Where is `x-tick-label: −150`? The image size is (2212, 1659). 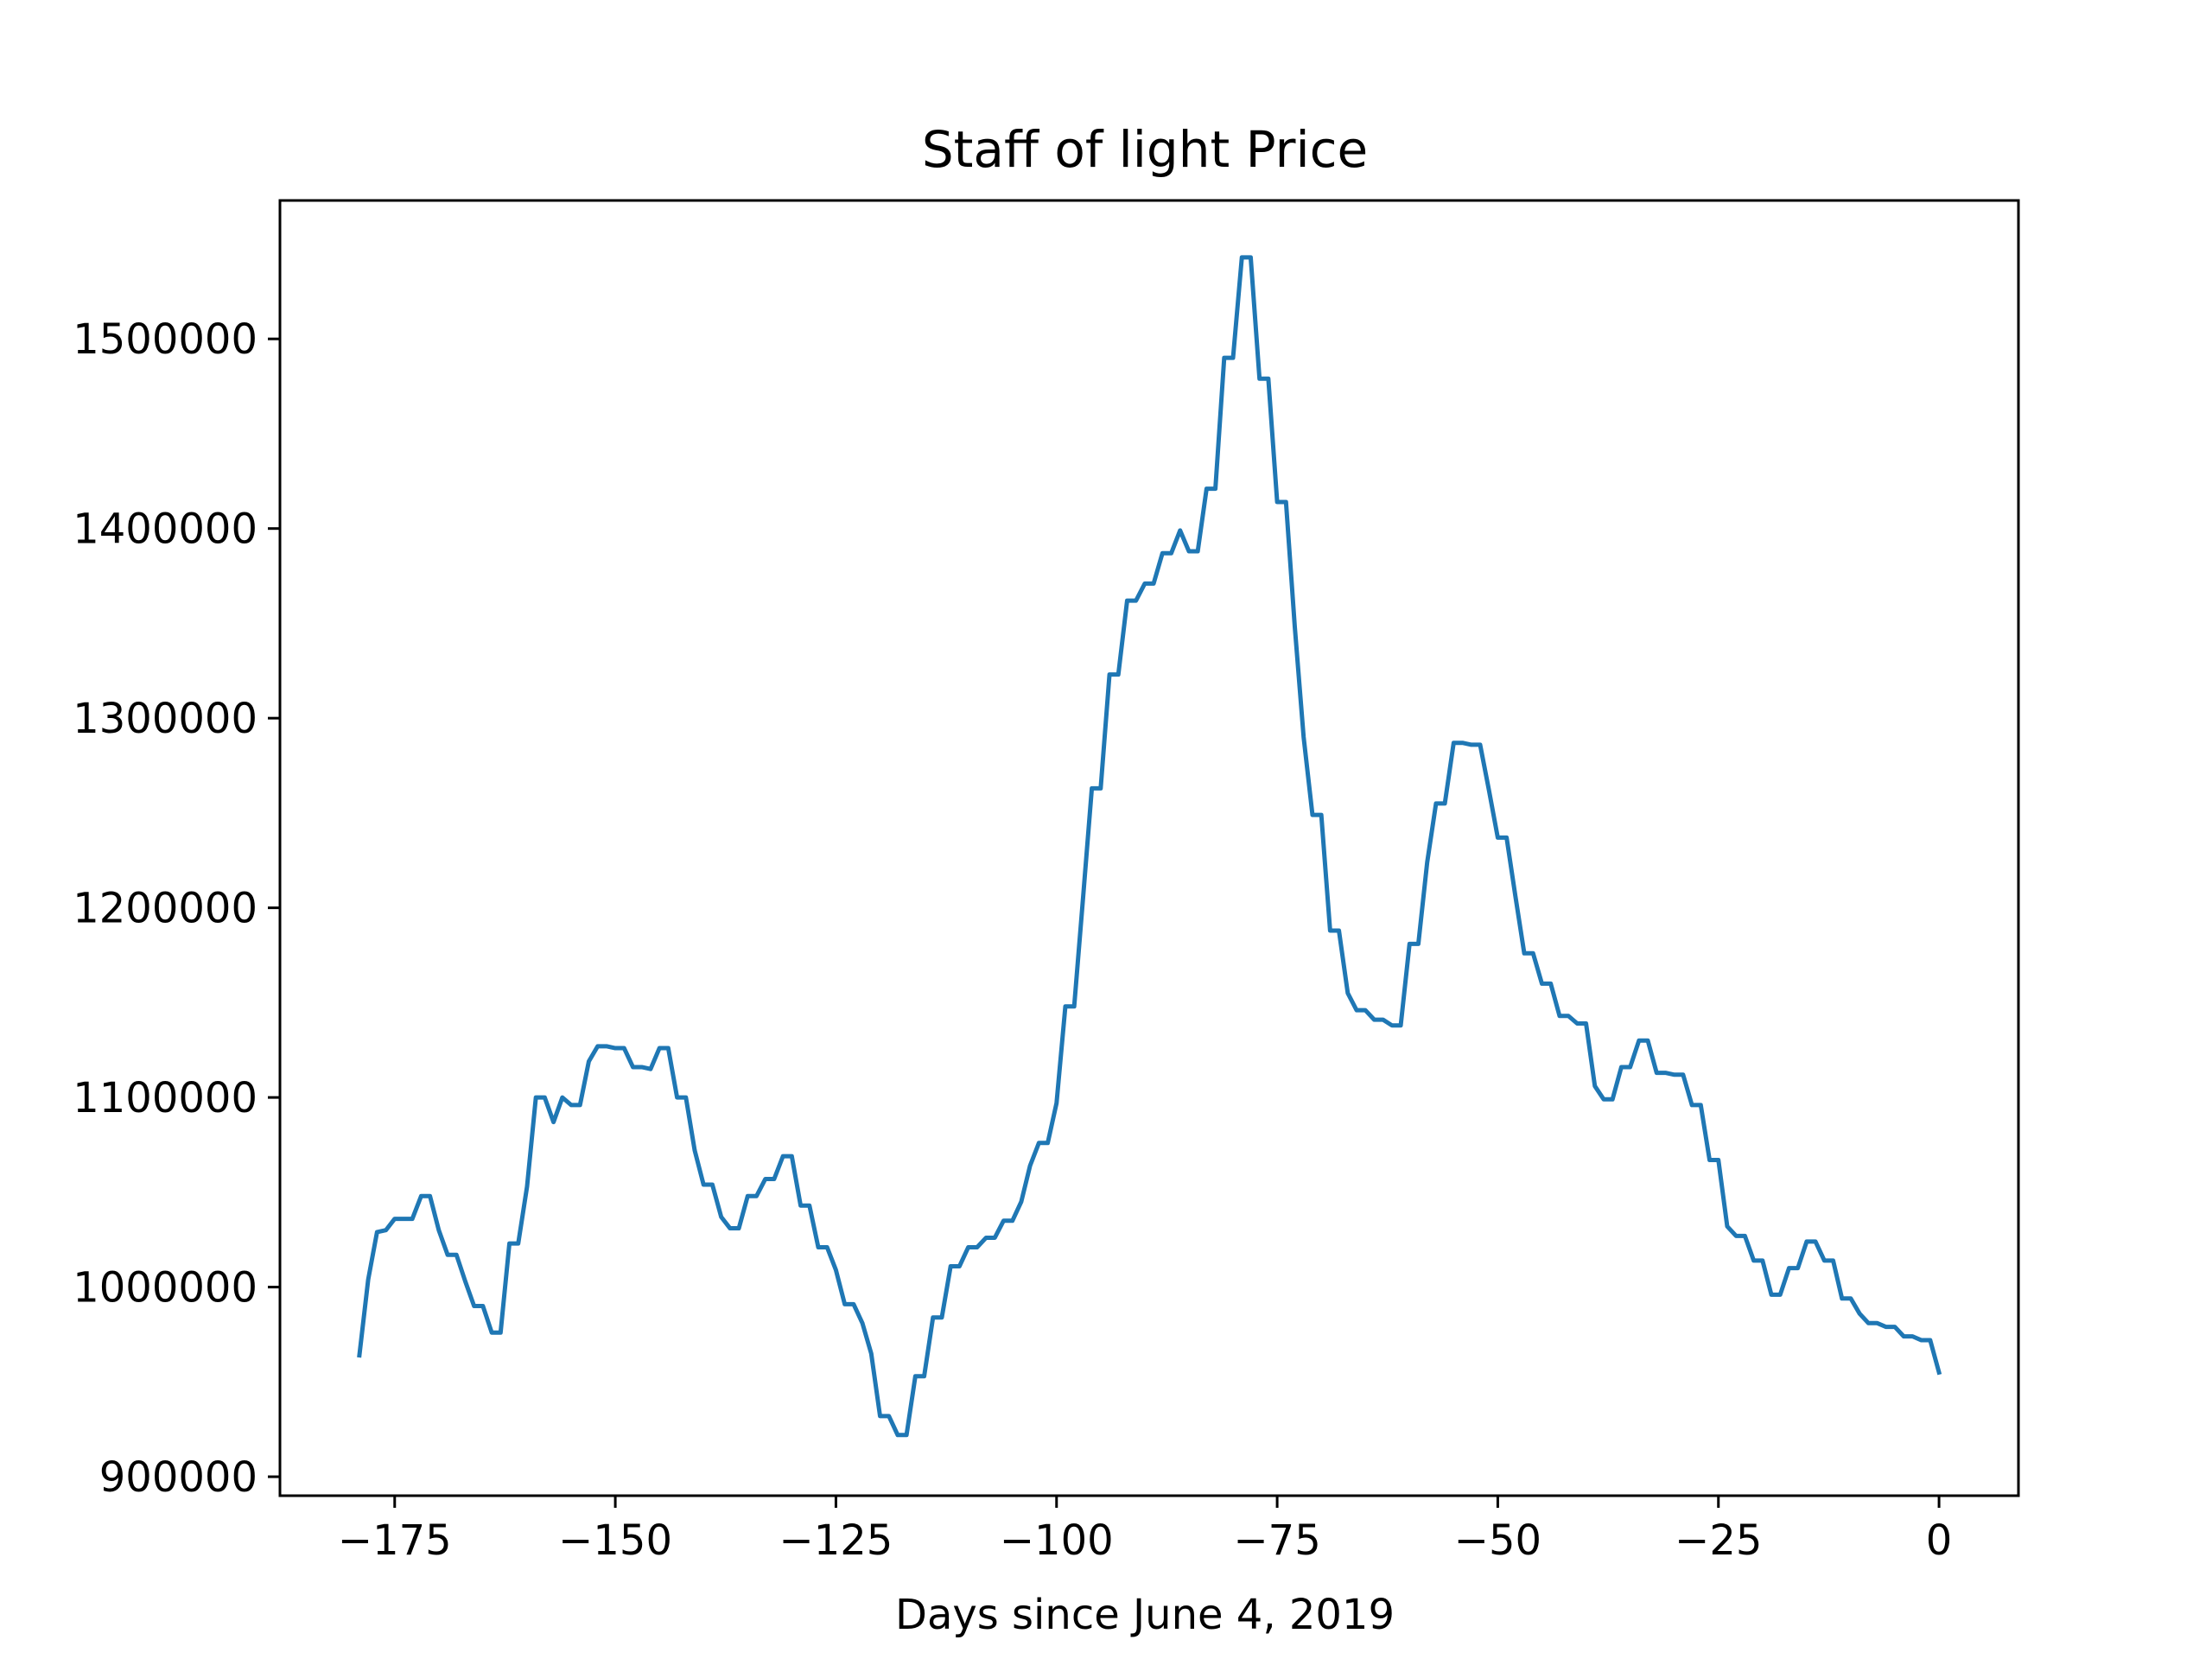 x-tick-label: −150 is located at coordinates (615, 1540).